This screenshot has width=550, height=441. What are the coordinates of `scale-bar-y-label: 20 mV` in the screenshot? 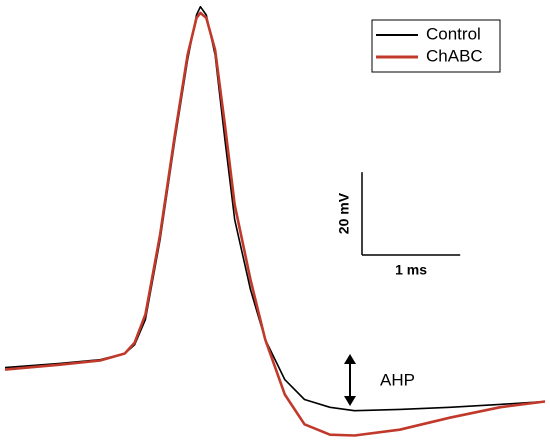 It's located at (344, 213).